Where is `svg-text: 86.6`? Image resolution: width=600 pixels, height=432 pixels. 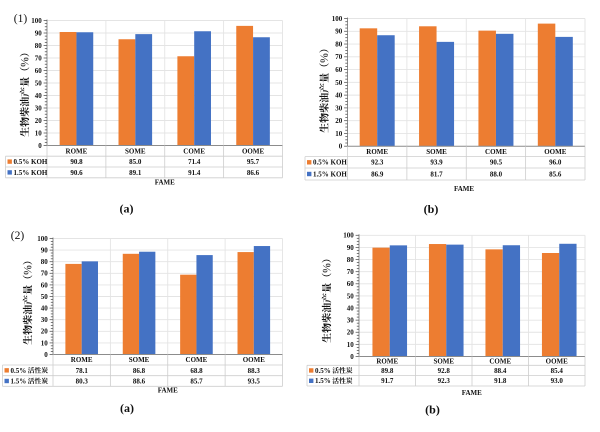
svg-text: 86.6 is located at coordinates (253, 173).